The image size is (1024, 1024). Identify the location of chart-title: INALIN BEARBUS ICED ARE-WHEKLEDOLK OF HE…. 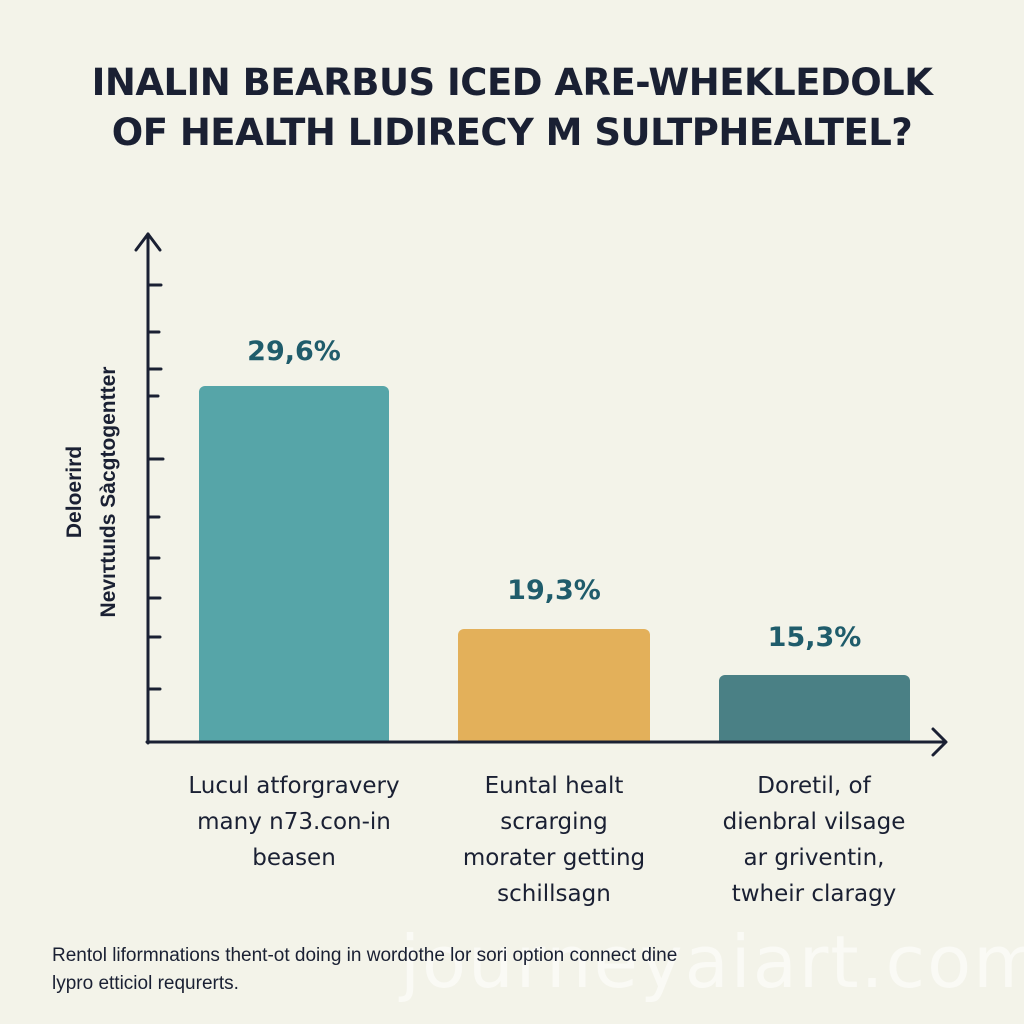
(512, 108).